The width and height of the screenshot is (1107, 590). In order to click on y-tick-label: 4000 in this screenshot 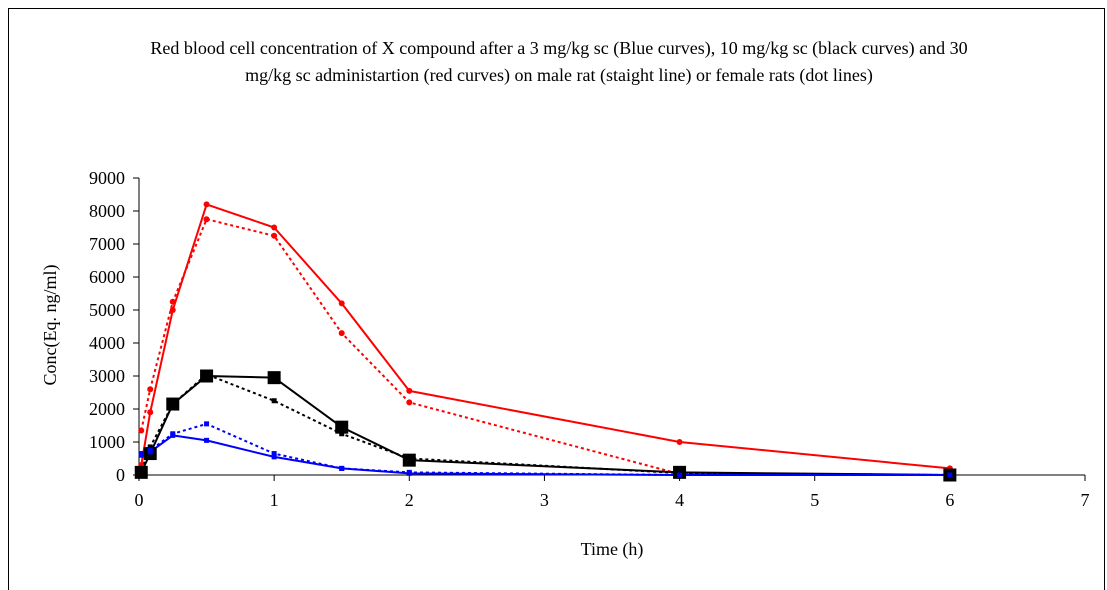, I will do `click(107, 343)`.